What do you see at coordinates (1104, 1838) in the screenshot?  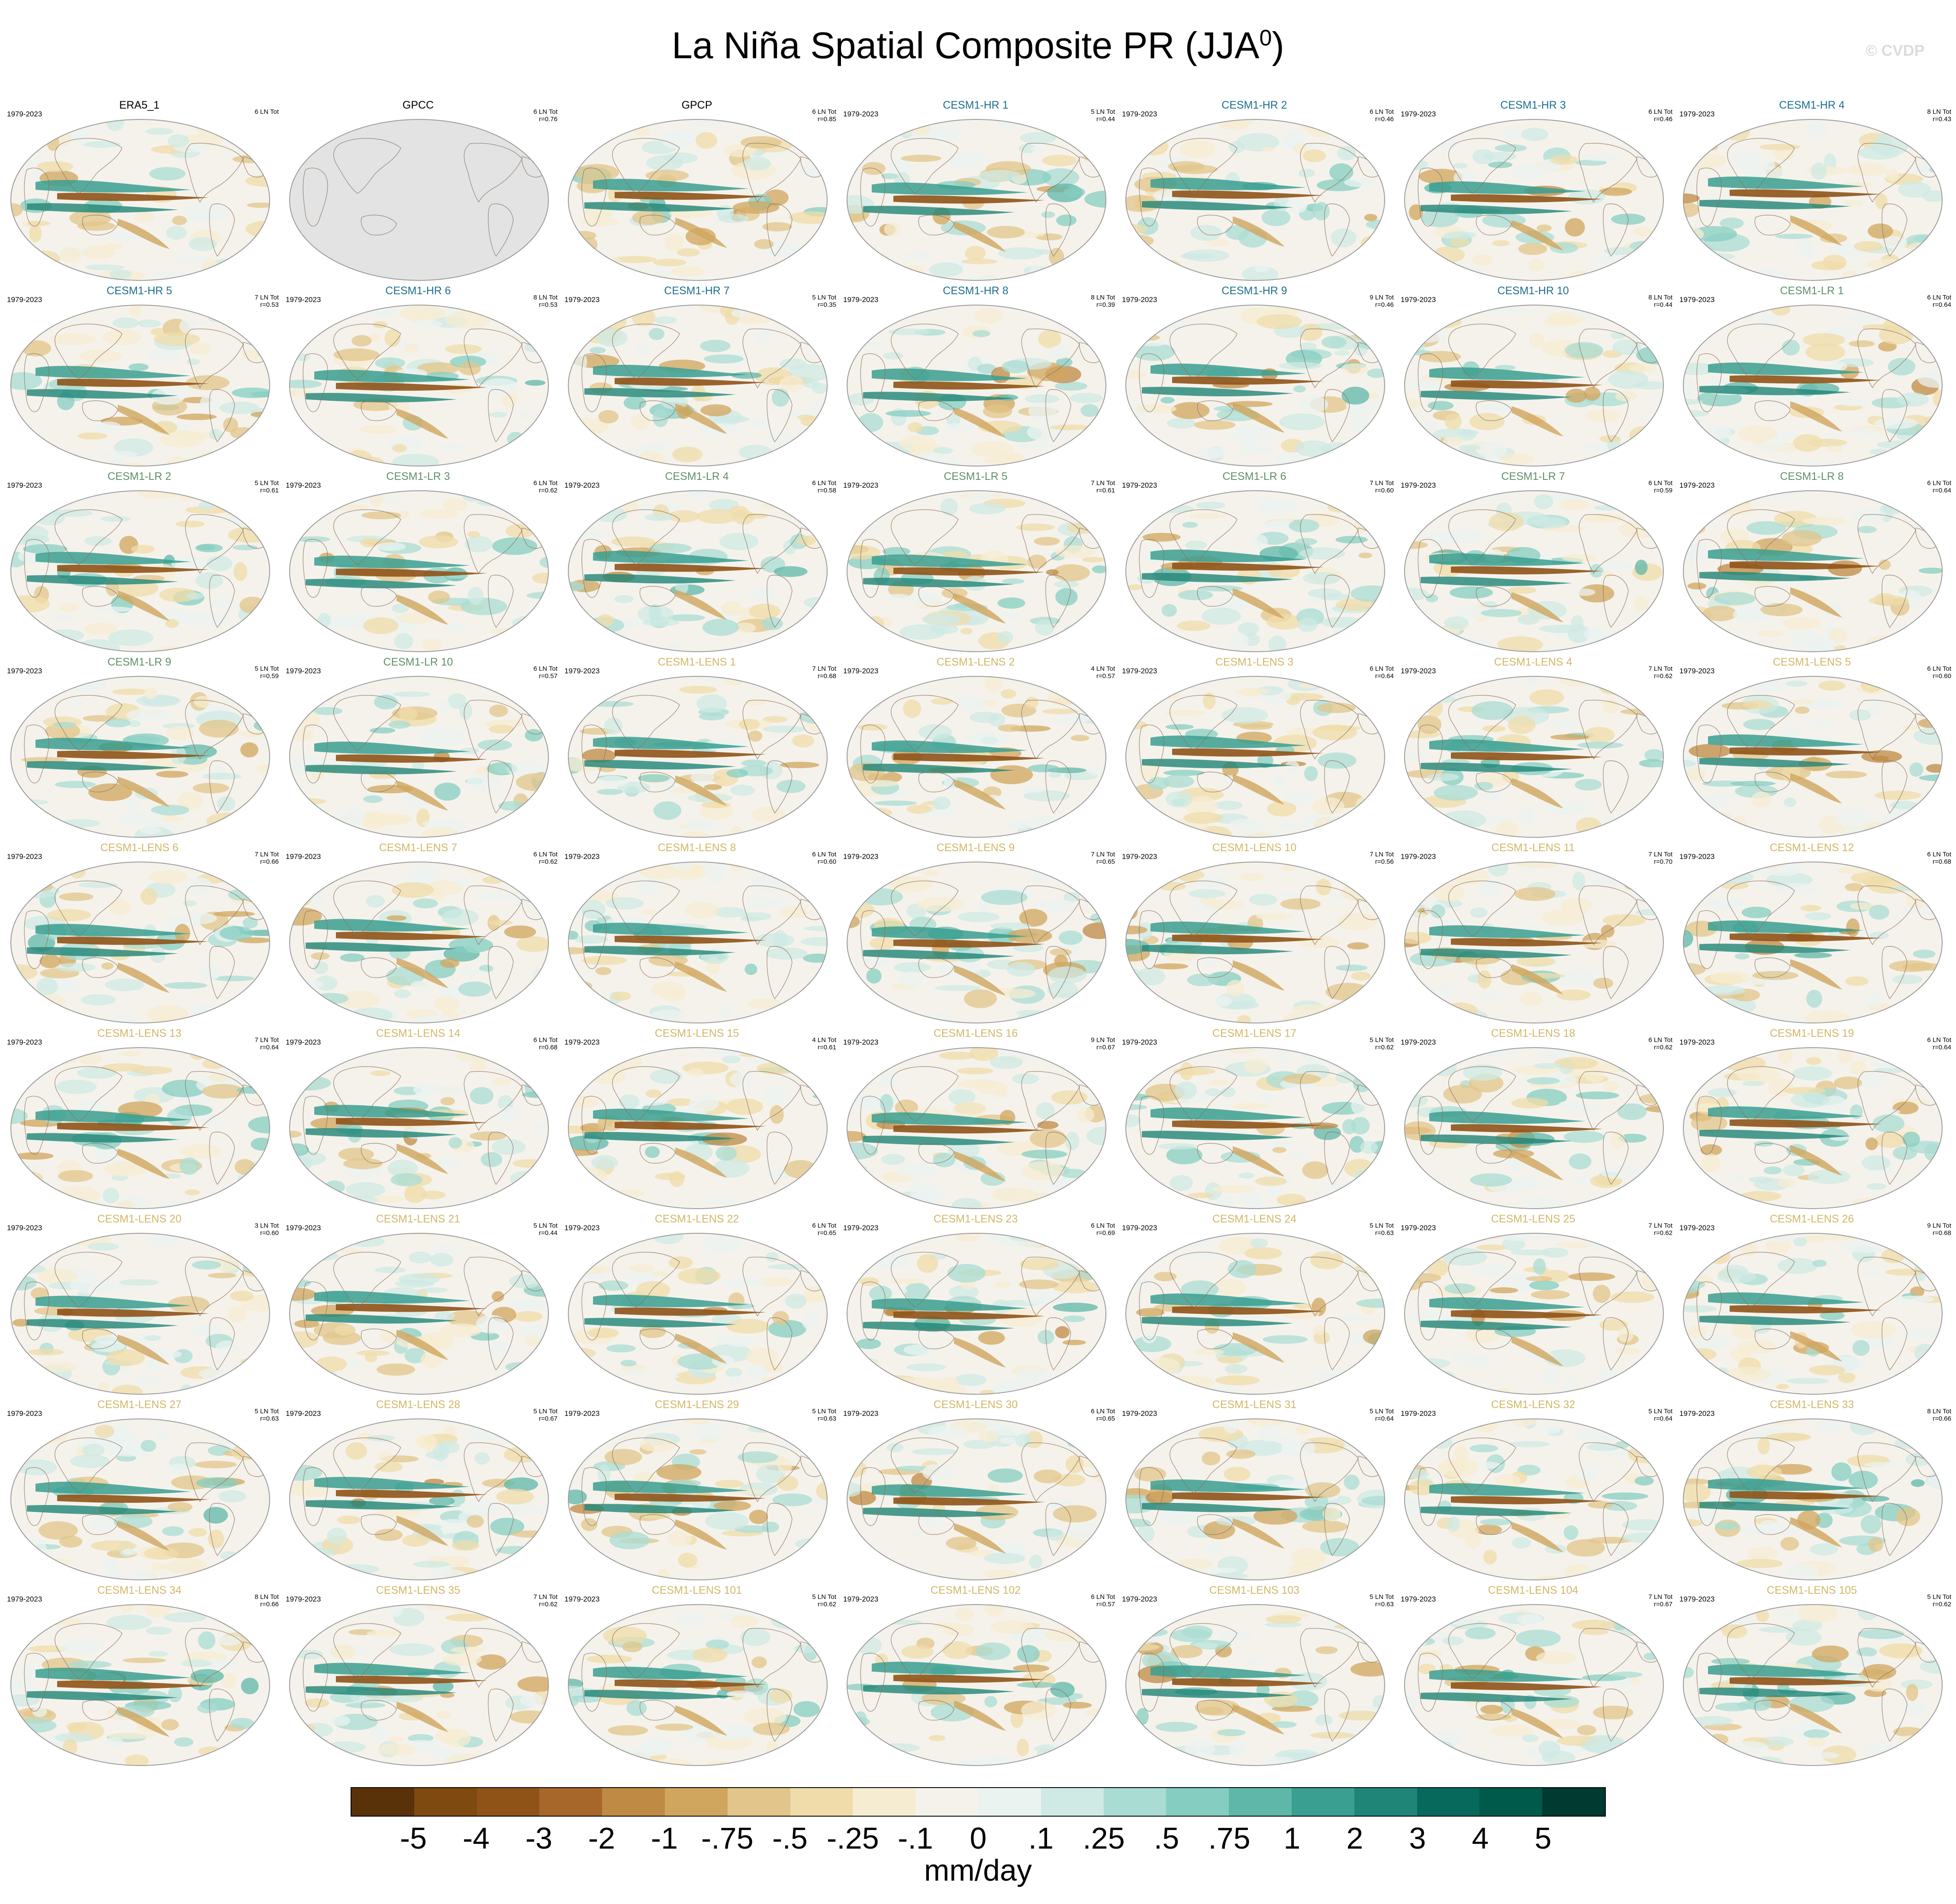 I see `colorbar-tick-label: .25` at bounding box center [1104, 1838].